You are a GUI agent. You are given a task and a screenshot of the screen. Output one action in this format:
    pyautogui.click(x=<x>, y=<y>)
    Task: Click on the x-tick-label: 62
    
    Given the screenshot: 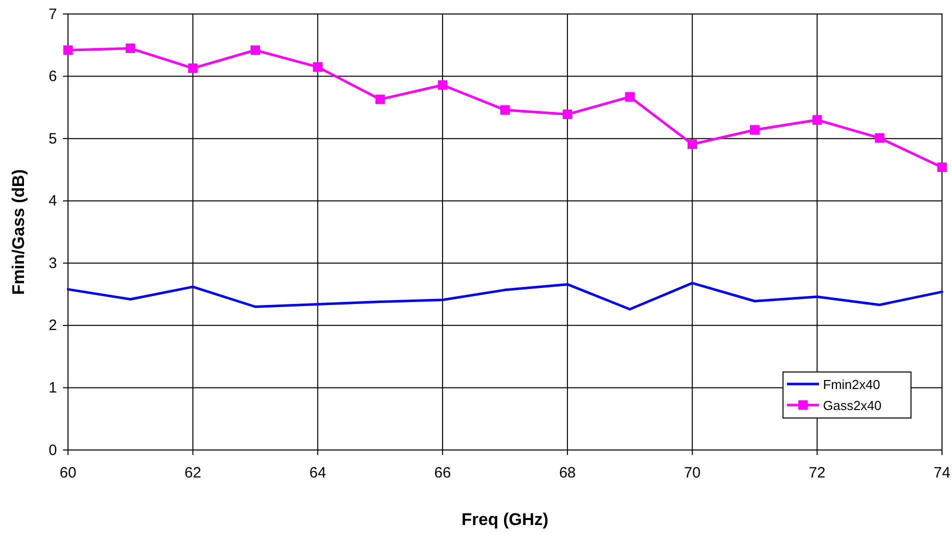 What is the action you would take?
    pyautogui.click(x=193, y=473)
    